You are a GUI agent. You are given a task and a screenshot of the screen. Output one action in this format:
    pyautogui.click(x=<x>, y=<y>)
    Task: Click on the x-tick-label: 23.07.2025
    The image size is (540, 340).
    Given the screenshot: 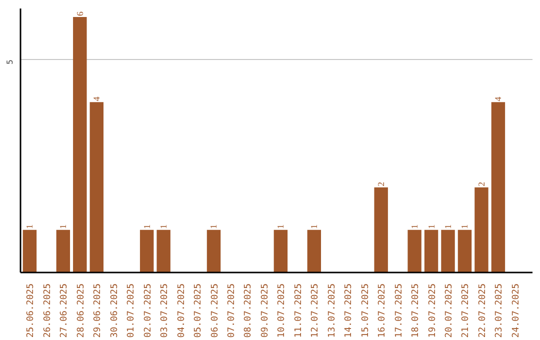 What is the action you would take?
    pyautogui.click(x=499, y=310)
    